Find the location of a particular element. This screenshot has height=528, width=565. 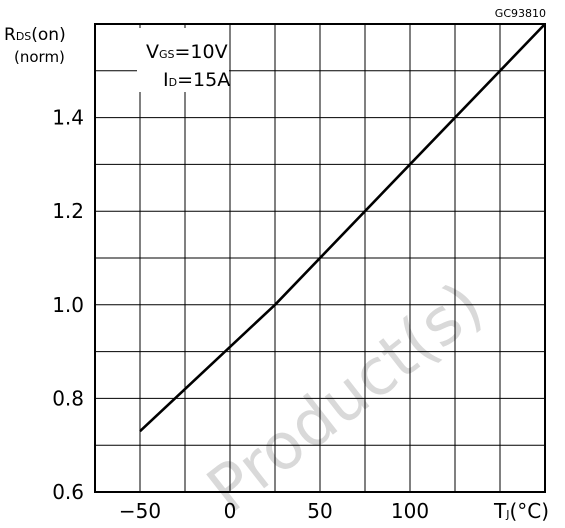

x-tick-label: 100 is located at coordinates (410, 511).